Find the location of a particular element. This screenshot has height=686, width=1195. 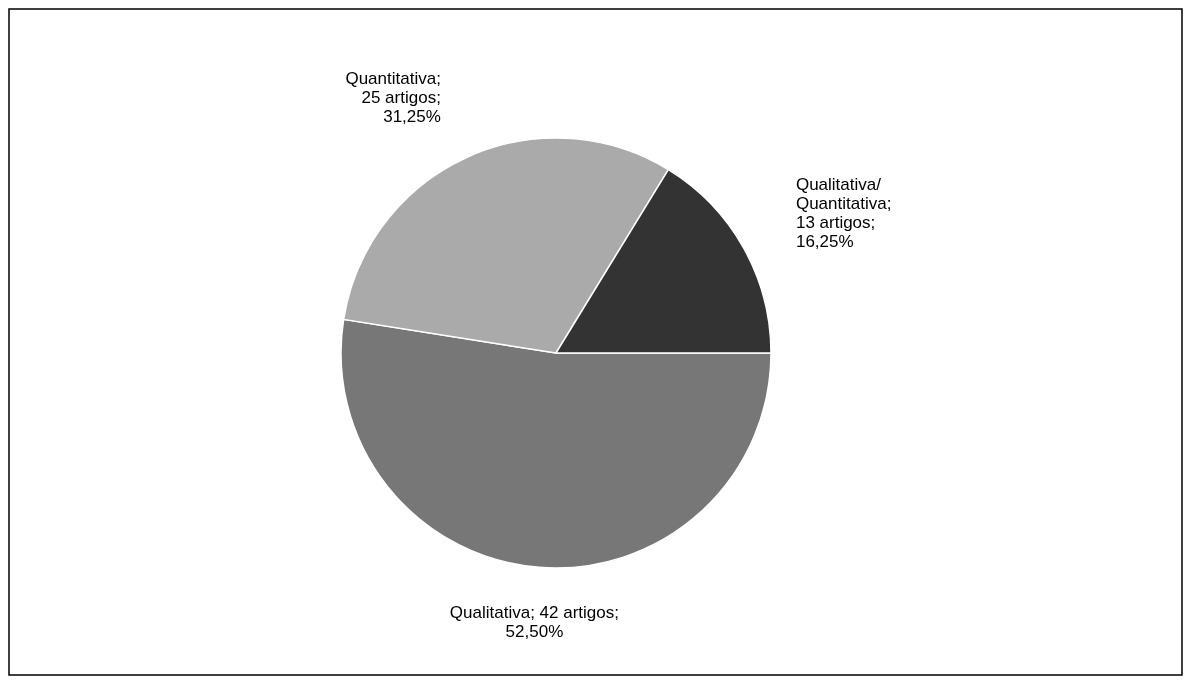

slice-label: Quantitativa; 25 artigos; 31,25% is located at coordinates (393, 98).